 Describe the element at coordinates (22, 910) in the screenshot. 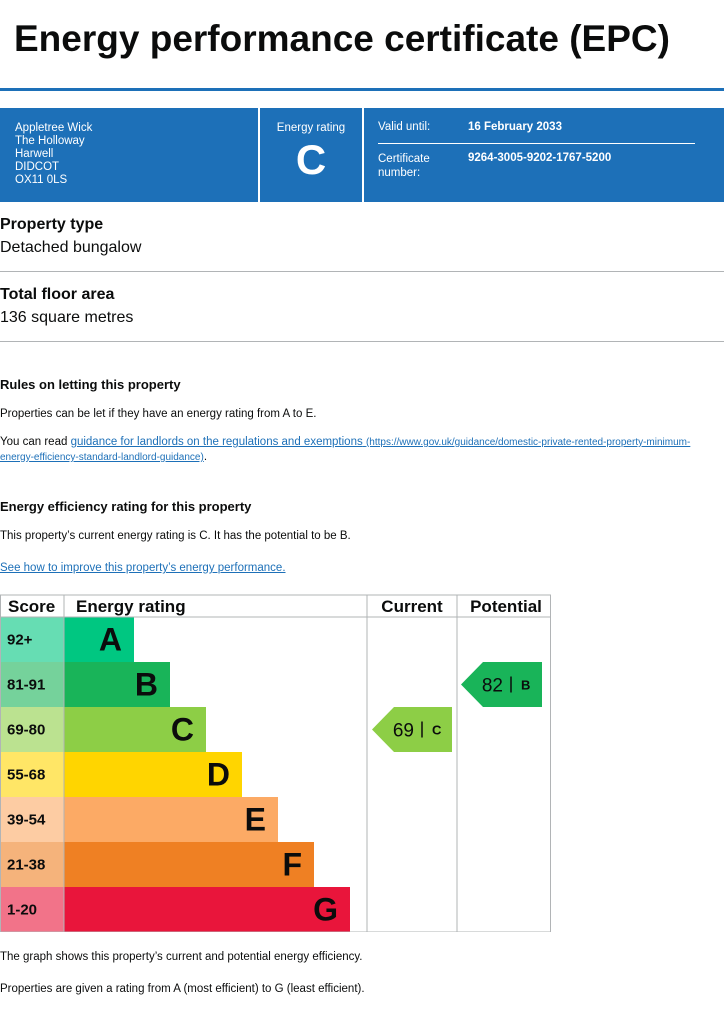

I see `score: 1-20` at that location.